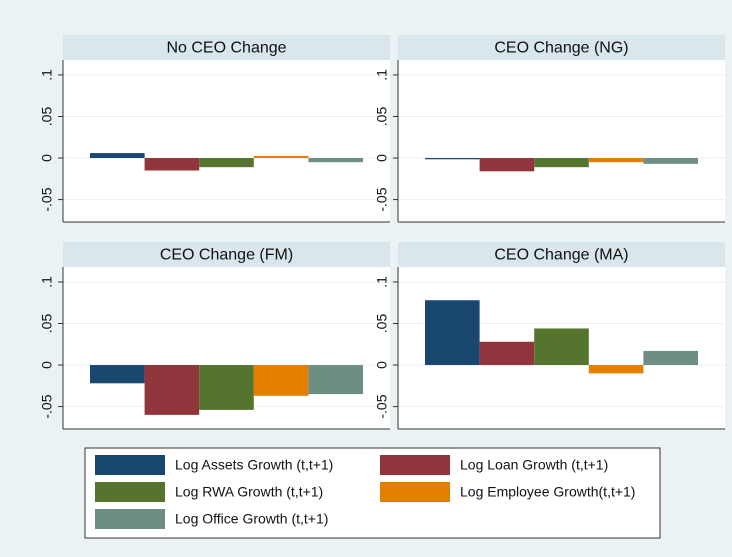  I want to click on panel-title: No CEO Change, so click(226, 48).